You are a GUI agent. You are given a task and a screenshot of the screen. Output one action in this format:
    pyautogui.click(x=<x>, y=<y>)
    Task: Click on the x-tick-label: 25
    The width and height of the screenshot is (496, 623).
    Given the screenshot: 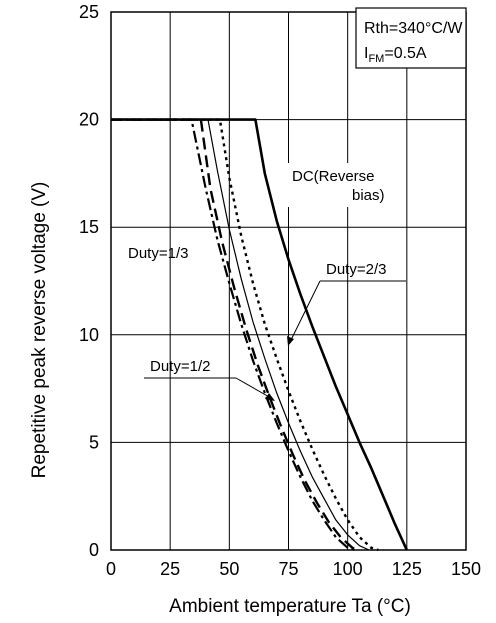 What is the action you would take?
    pyautogui.click(x=170, y=569)
    